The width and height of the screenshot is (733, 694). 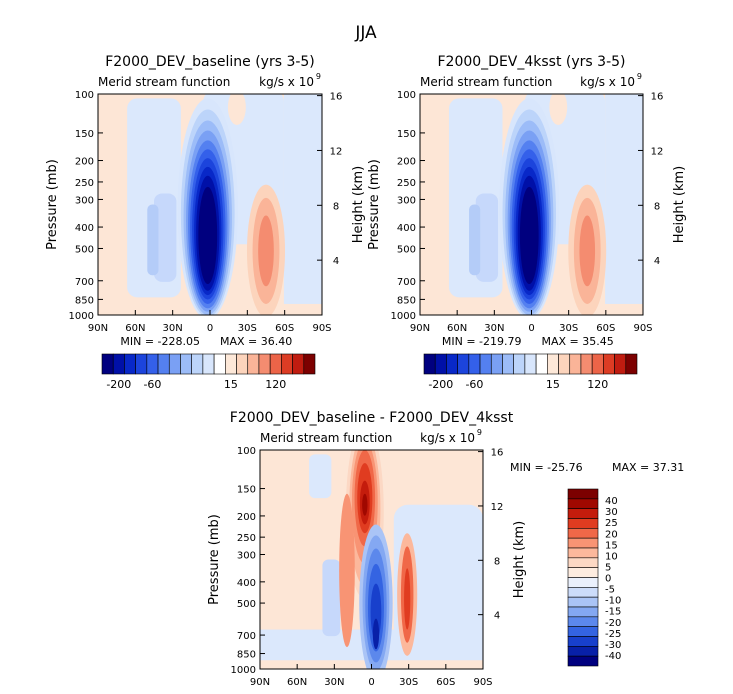 What do you see at coordinates (326, 438) in the screenshot?
I see `panel-subtitle: Merid stream function` at bounding box center [326, 438].